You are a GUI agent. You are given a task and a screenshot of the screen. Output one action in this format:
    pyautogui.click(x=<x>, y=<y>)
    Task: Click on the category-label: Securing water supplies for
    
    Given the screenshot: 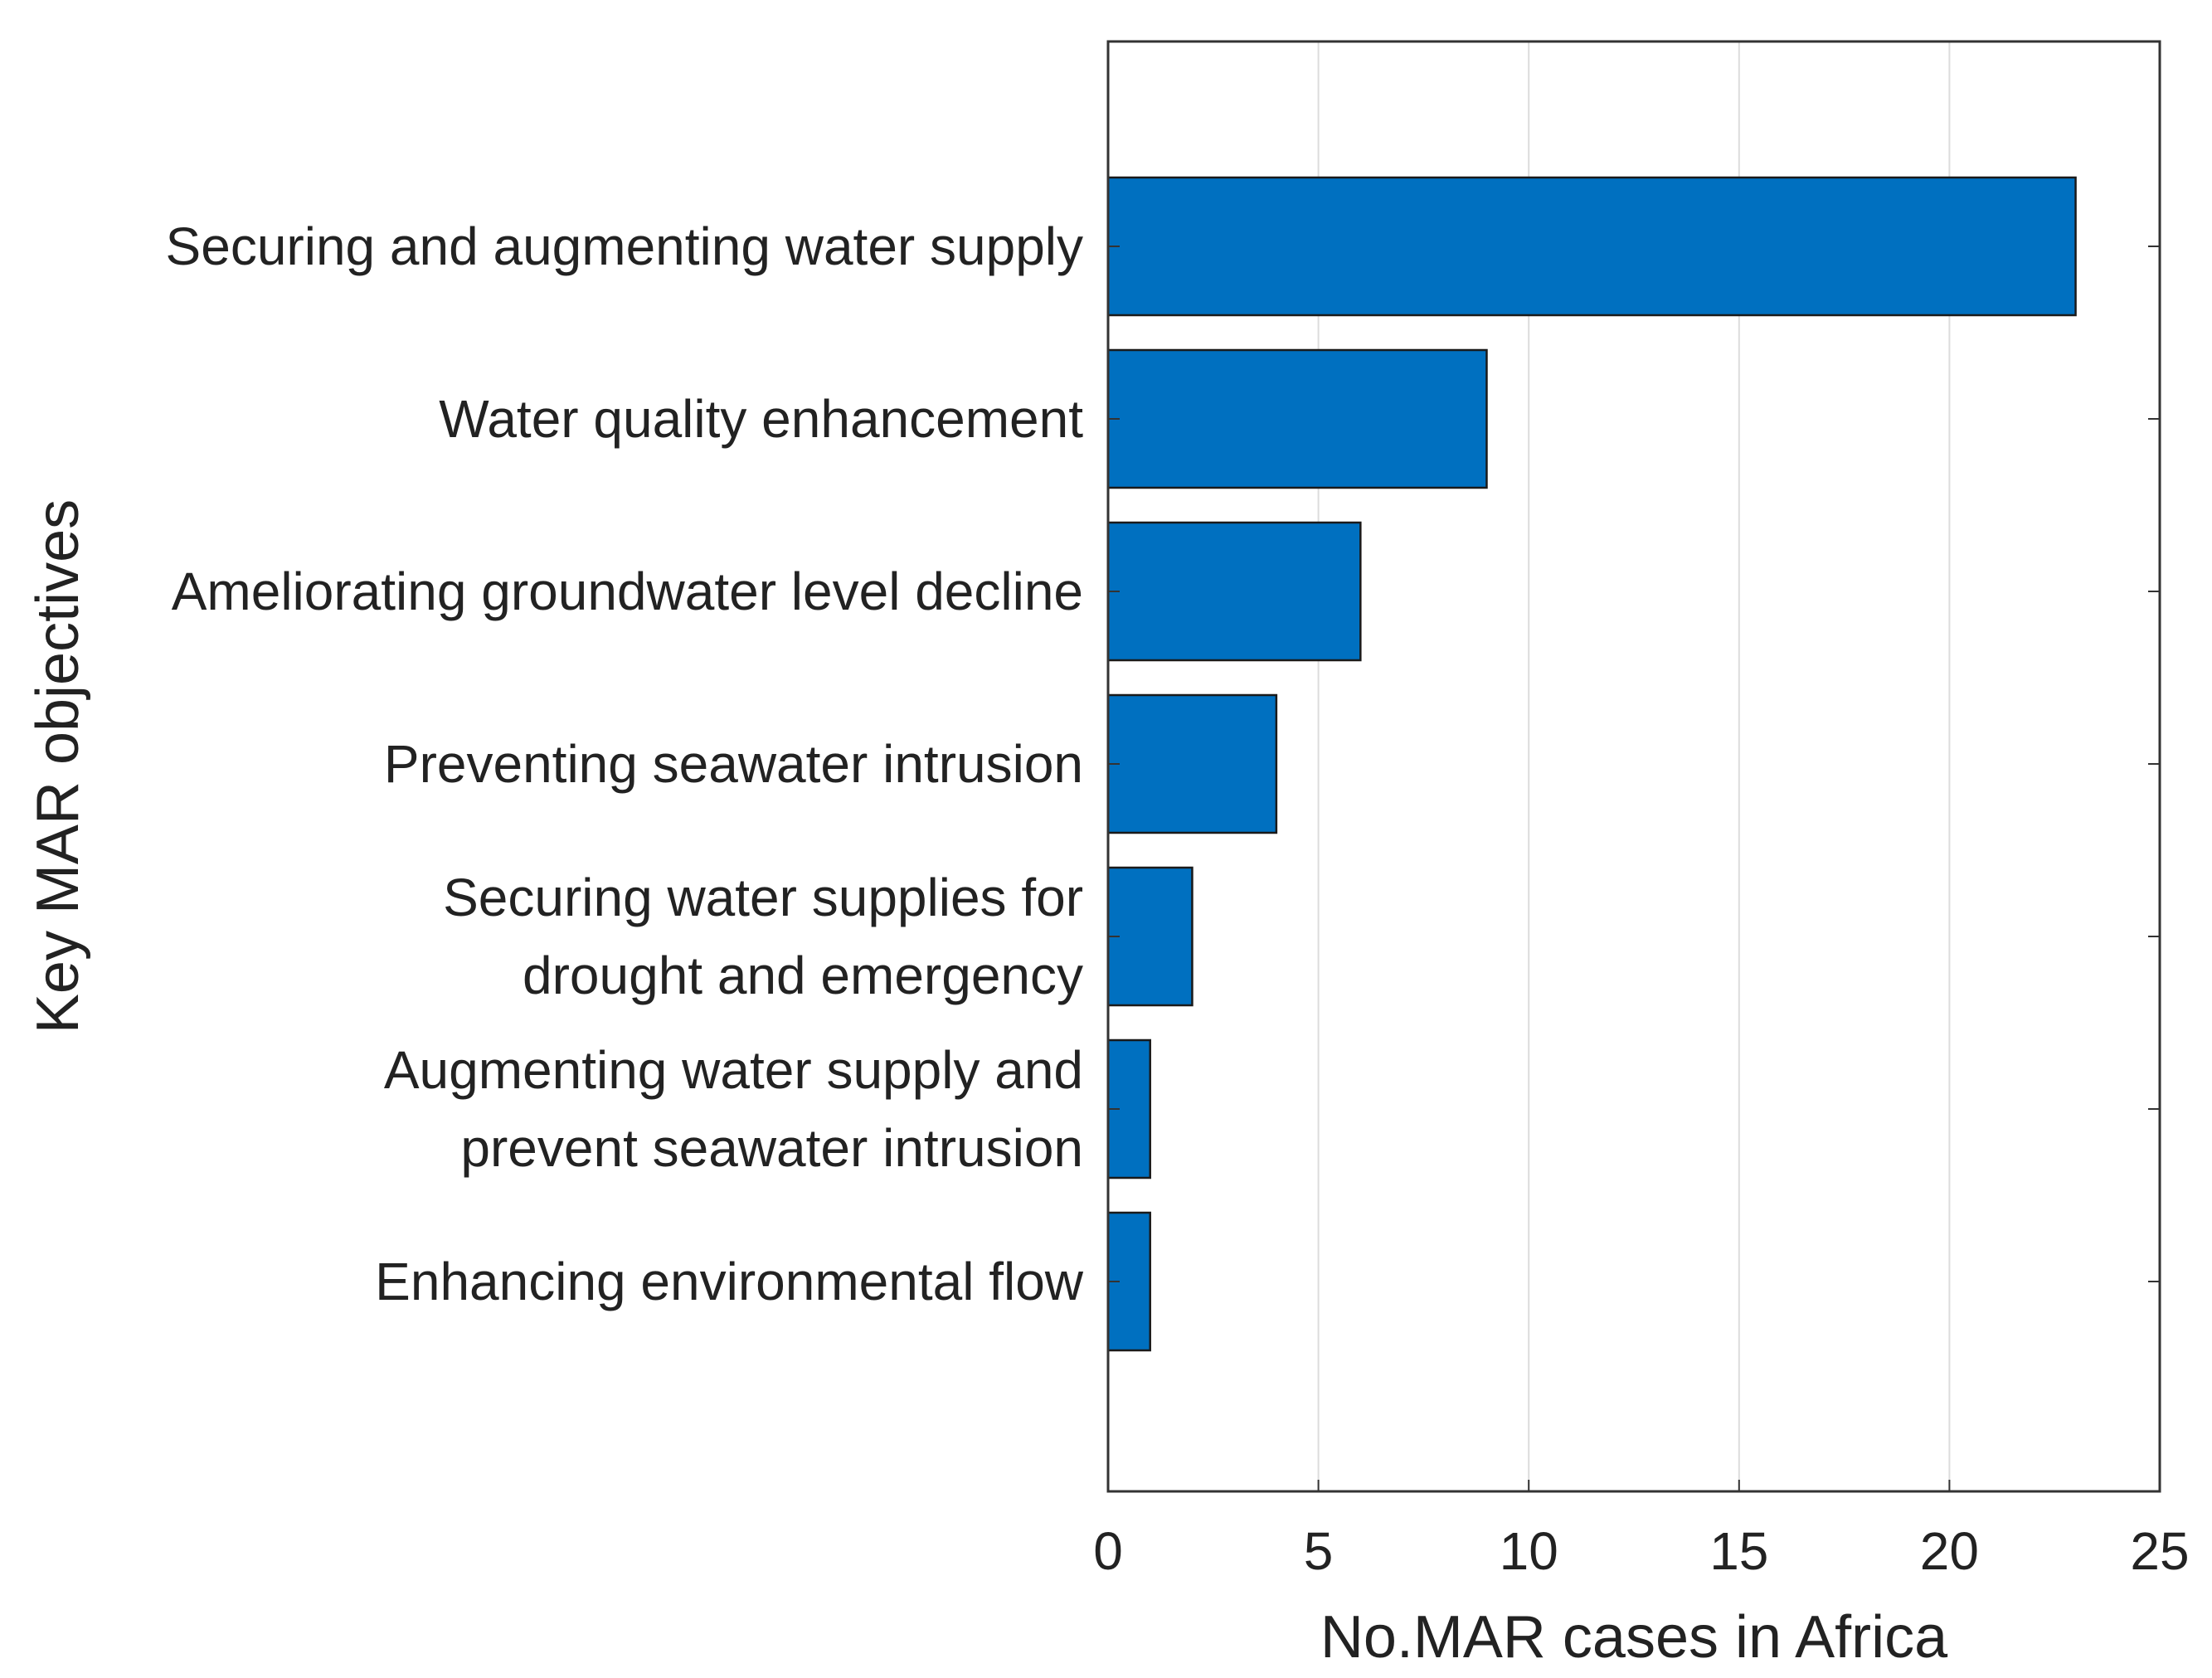 What is the action you would take?
    pyautogui.click(x=763, y=897)
    